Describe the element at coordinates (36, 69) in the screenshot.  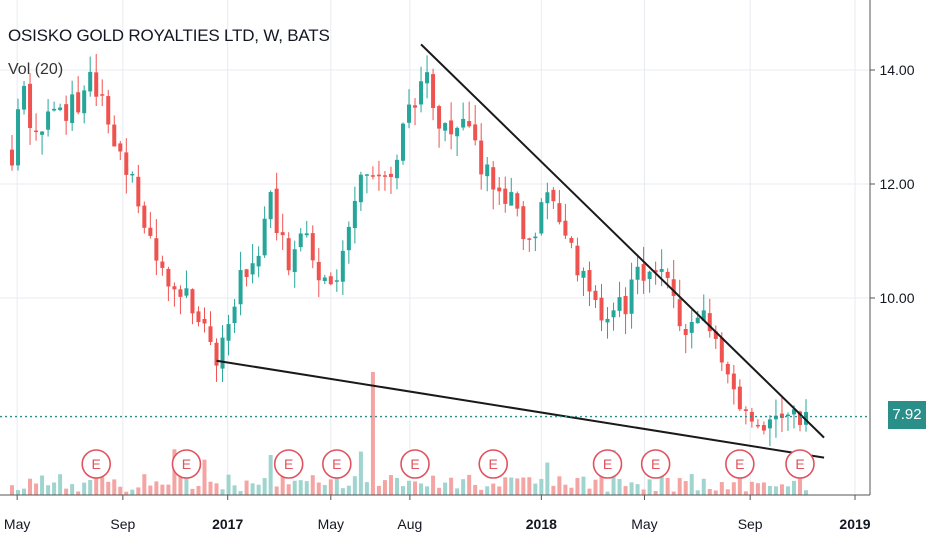
I see `volume-indicator-label: Vol (20)` at that location.